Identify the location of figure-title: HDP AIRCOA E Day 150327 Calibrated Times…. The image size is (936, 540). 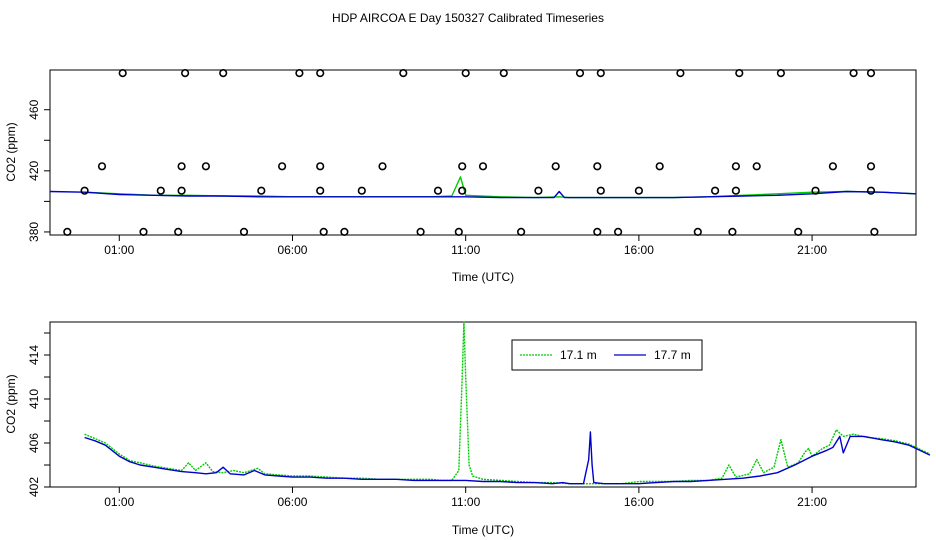
(468, 18).